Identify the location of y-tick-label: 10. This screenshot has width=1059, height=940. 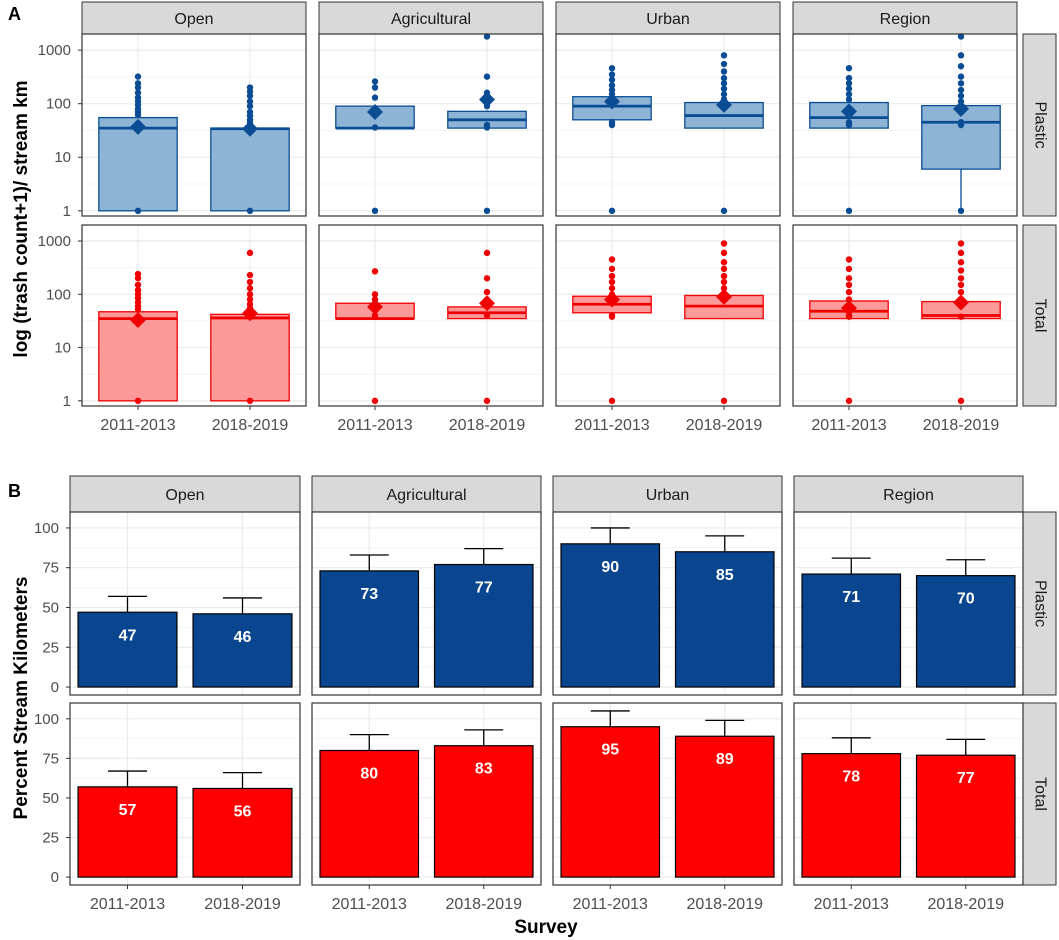
(62, 157).